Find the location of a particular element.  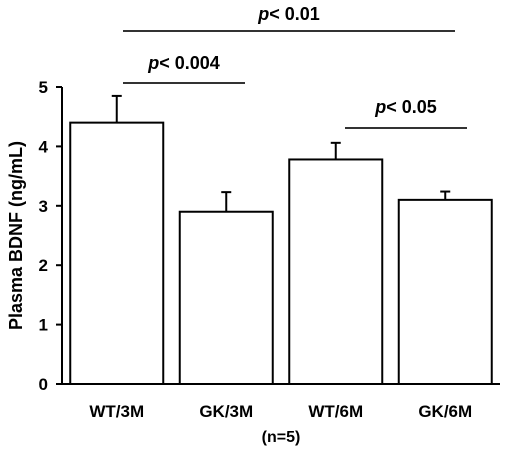

y-tick-label: 0 is located at coordinates (43, 384).